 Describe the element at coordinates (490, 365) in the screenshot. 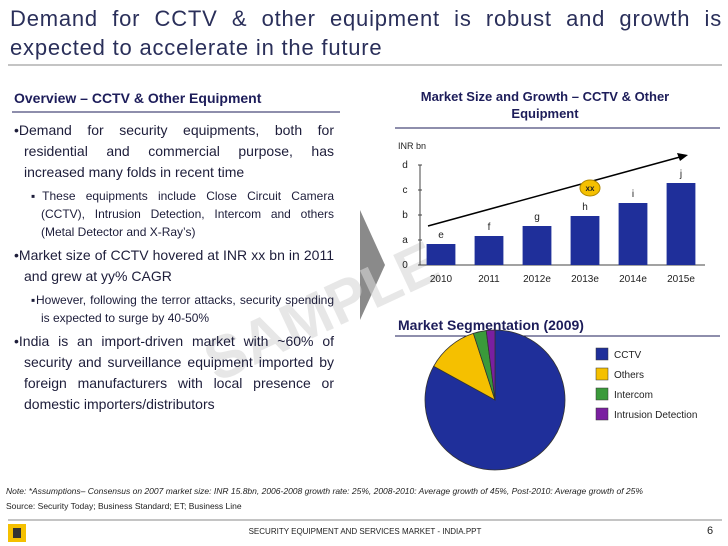

I see `pie-slice` at that location.